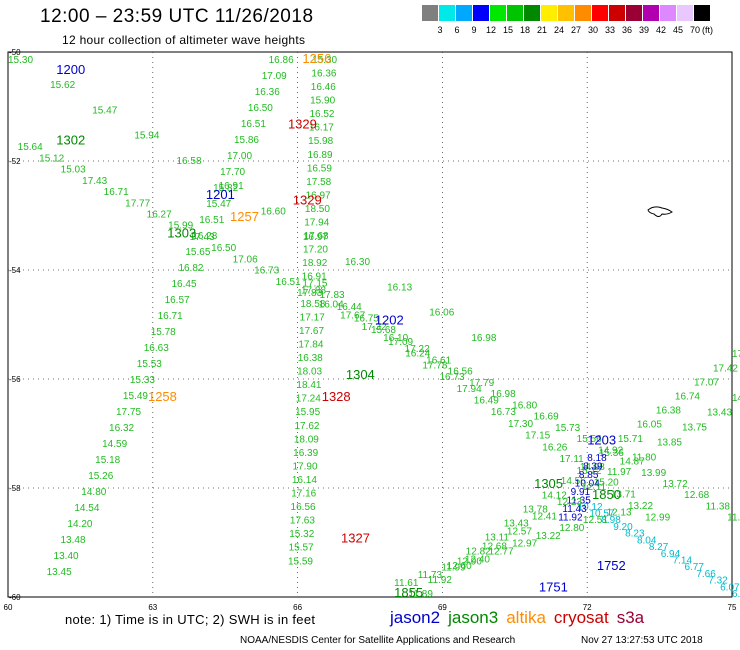 This screenshot has height=650, width=740. What do you see at coordinates (441, 313) in the screenshot?
I see `wave-height-value: 16.06` at bounding box center [441, 313].